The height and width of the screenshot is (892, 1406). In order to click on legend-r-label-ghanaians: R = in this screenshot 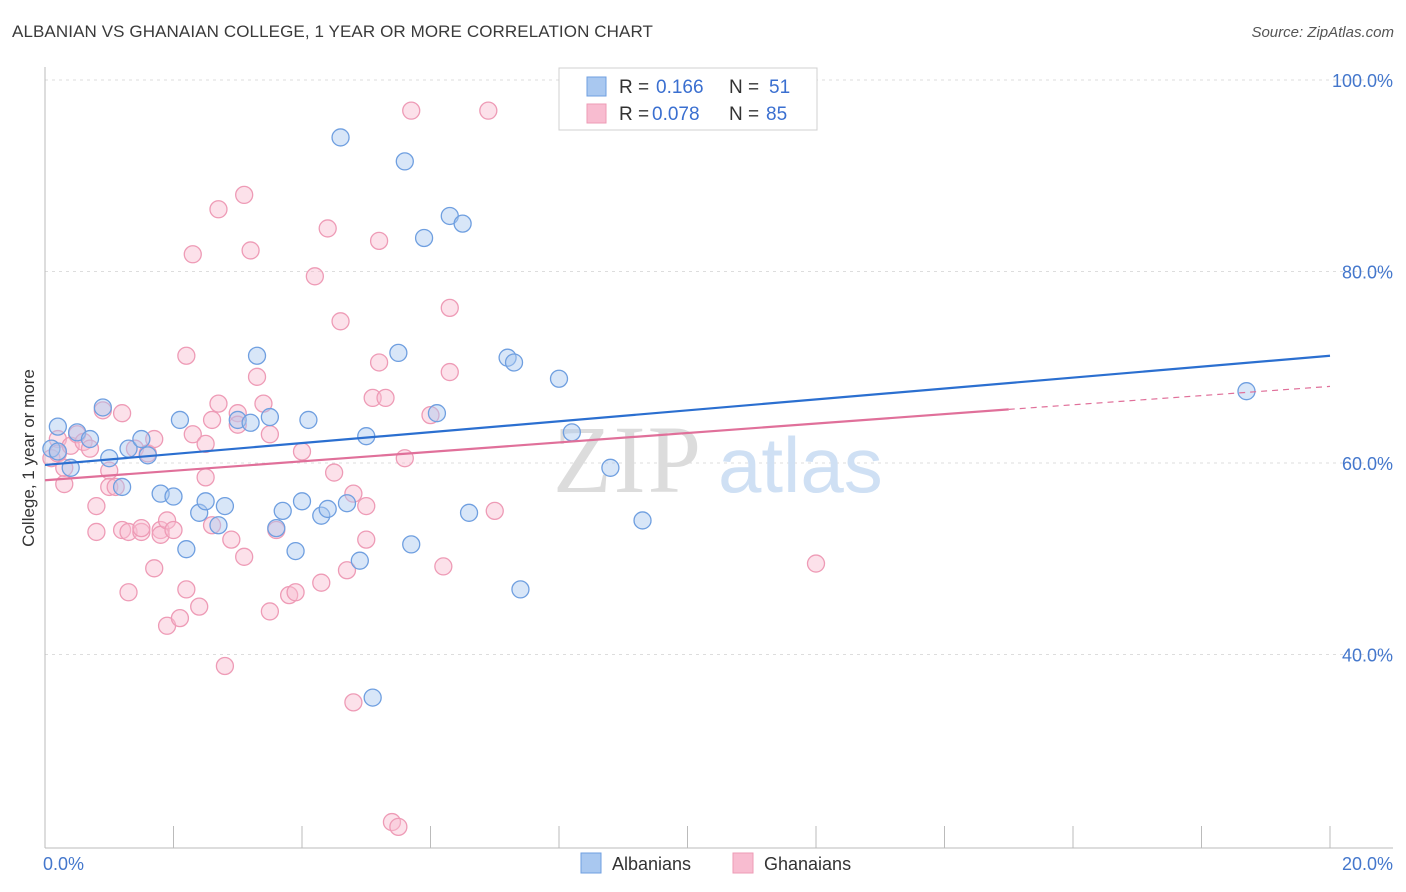, I will do `click(634, 114)`.